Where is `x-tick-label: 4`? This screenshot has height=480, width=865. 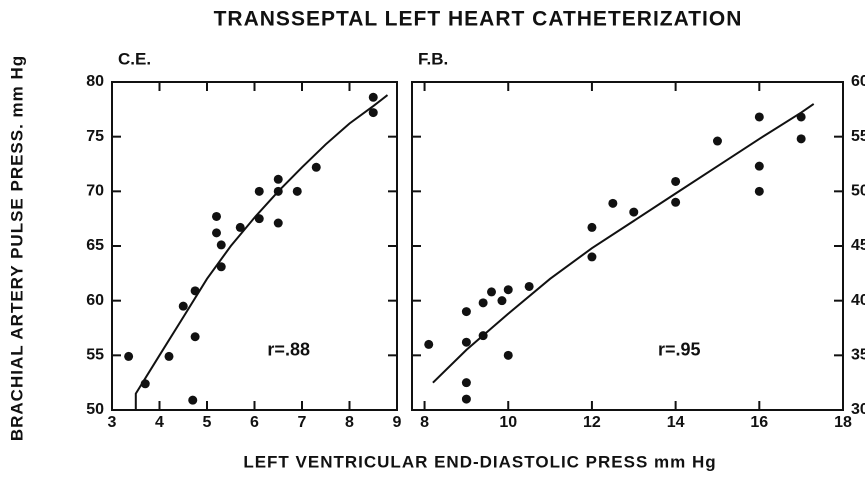 x-tick-label: 4 is located at coordinates (159, 422).